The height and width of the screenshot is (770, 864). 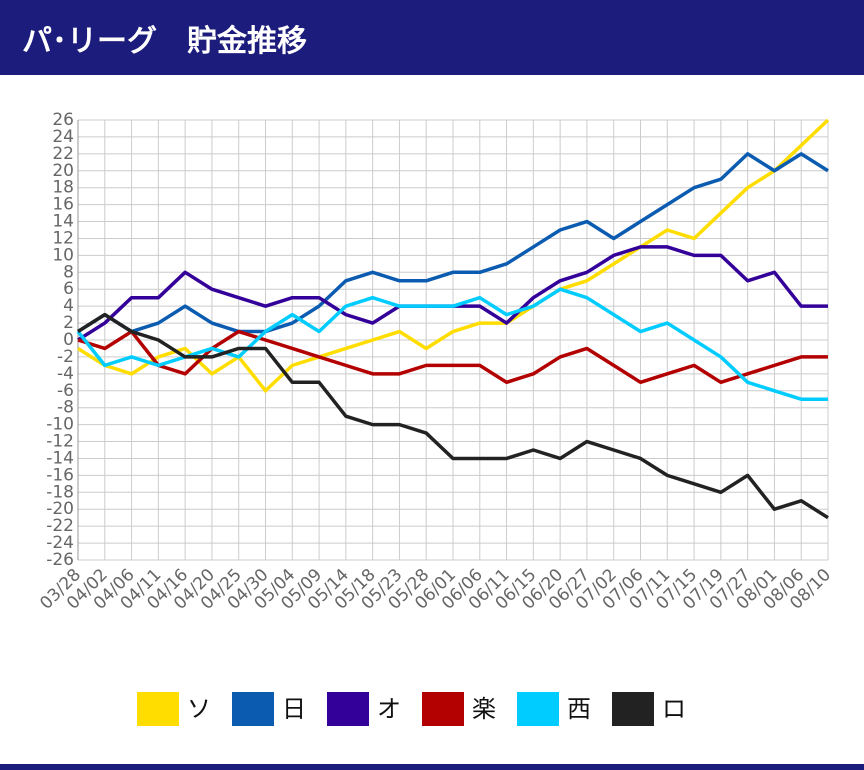 What do you see at coordinates (63, 238) in the screenshot?
I see `y-tick-label: 12` at bounding box center [63, 238].